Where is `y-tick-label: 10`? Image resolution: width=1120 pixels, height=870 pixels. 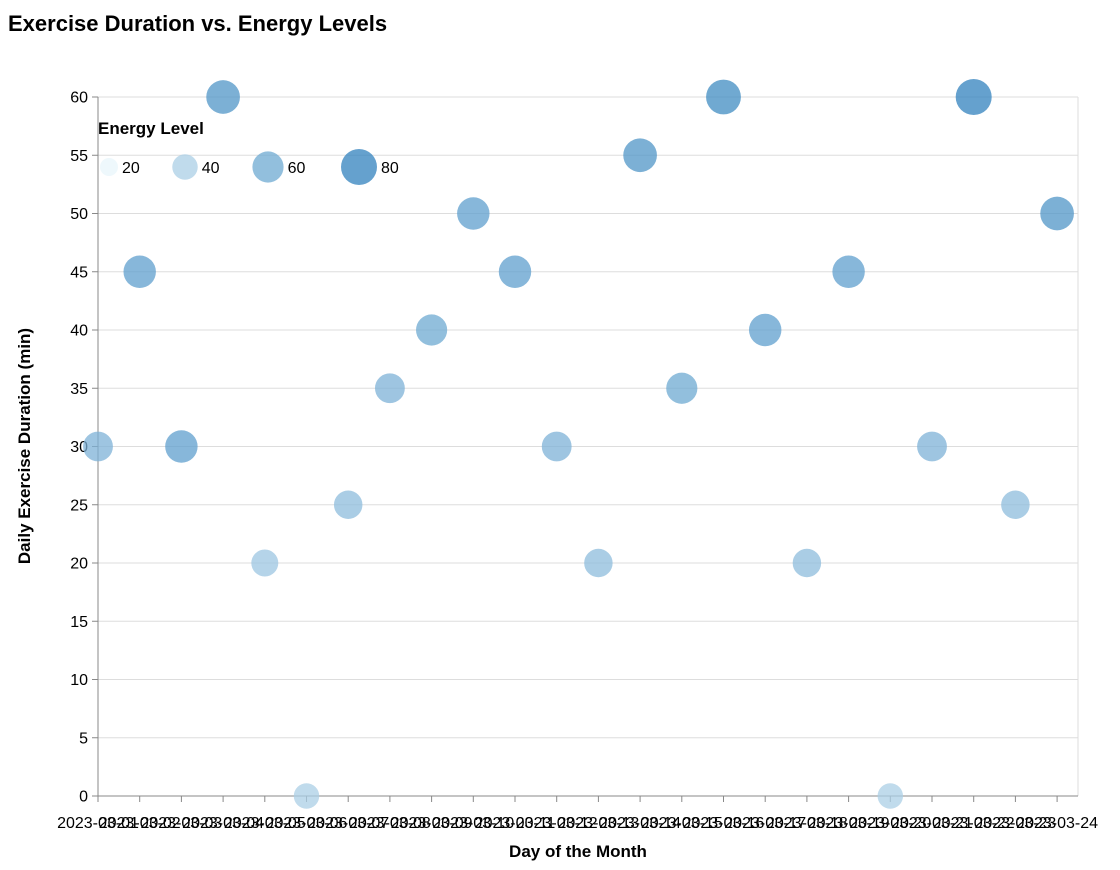
y-tick-label: 10 is located at coordinates (79, 680).